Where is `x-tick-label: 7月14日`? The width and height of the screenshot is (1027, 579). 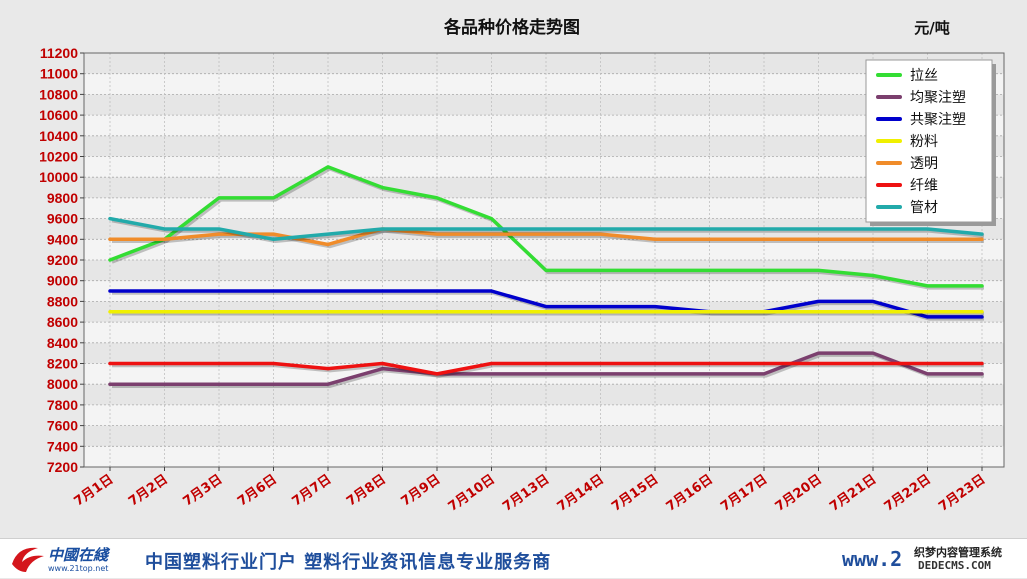 x-tick-label: 7月14日 is located at coordinates (581, 493).